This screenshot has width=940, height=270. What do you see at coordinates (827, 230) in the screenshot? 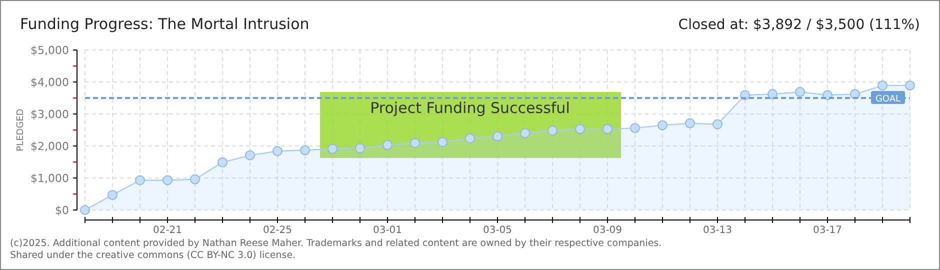
I see `x-tick-label: 03-17` at bounding box center [827, 230].